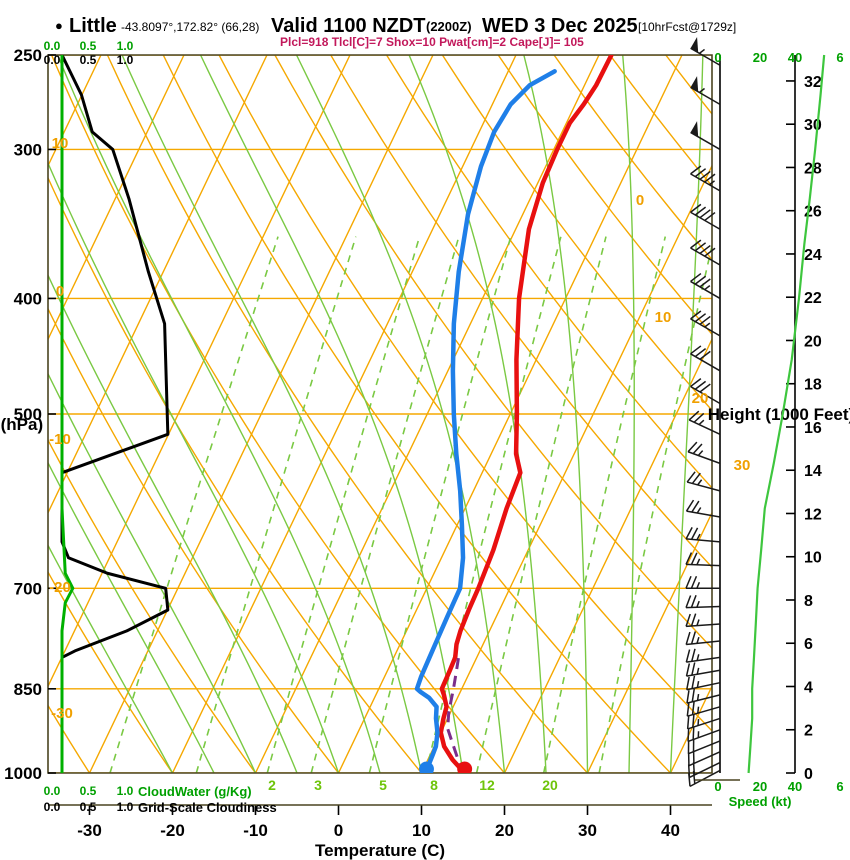 The width and height of the screenshot is (850, 860). I want to click on speed-tick-top-1: 20, so click(760, 57).